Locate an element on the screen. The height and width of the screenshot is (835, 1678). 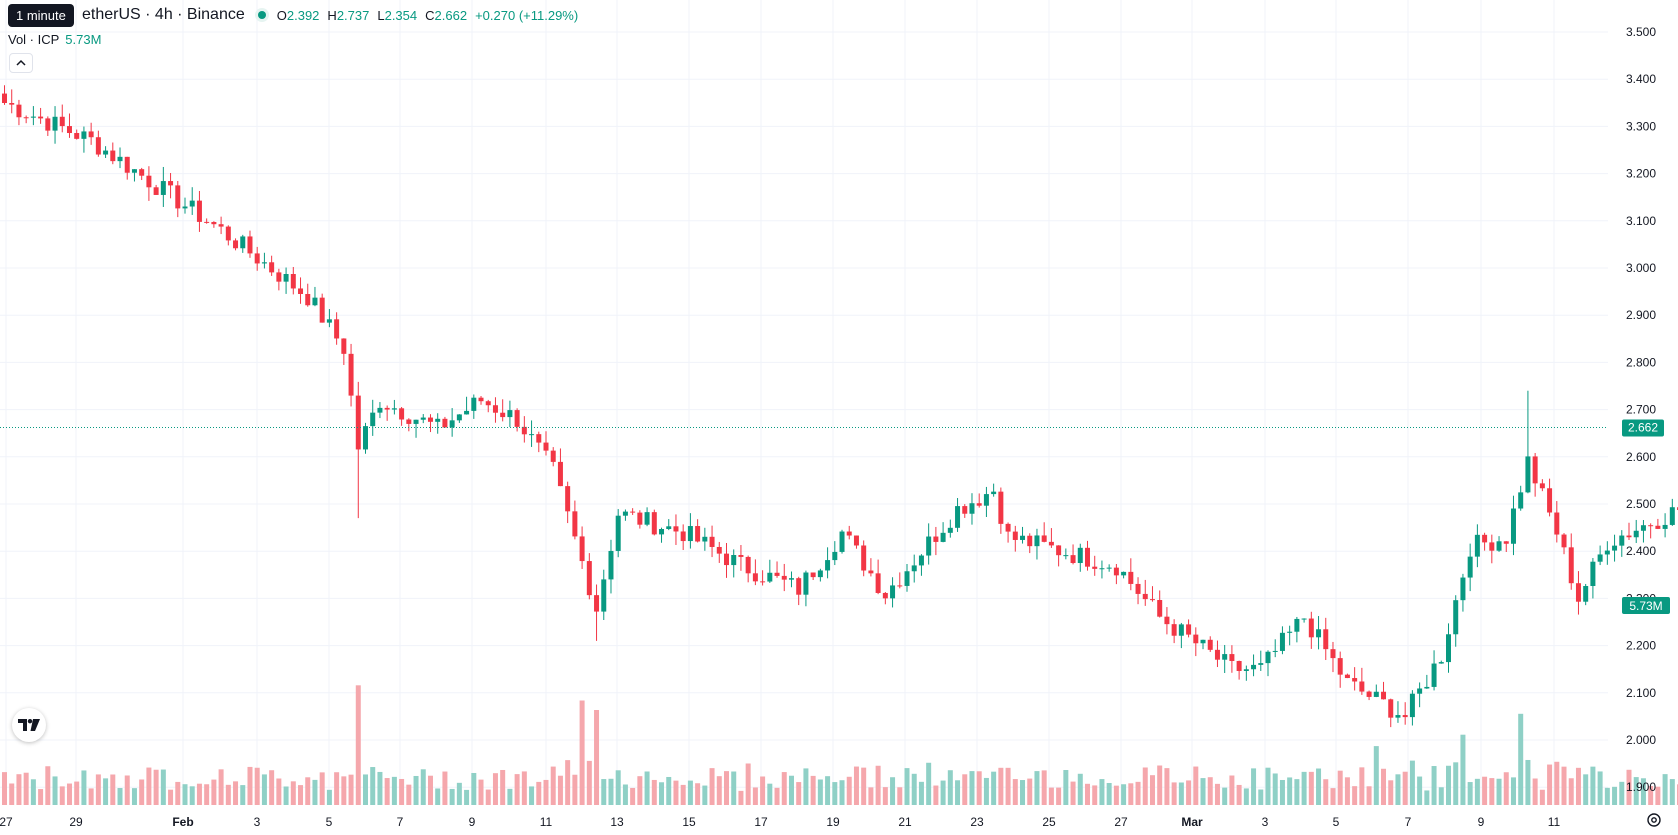
volume-legend: Vol · ICP 5.73M is located at coordinates (54, 39).